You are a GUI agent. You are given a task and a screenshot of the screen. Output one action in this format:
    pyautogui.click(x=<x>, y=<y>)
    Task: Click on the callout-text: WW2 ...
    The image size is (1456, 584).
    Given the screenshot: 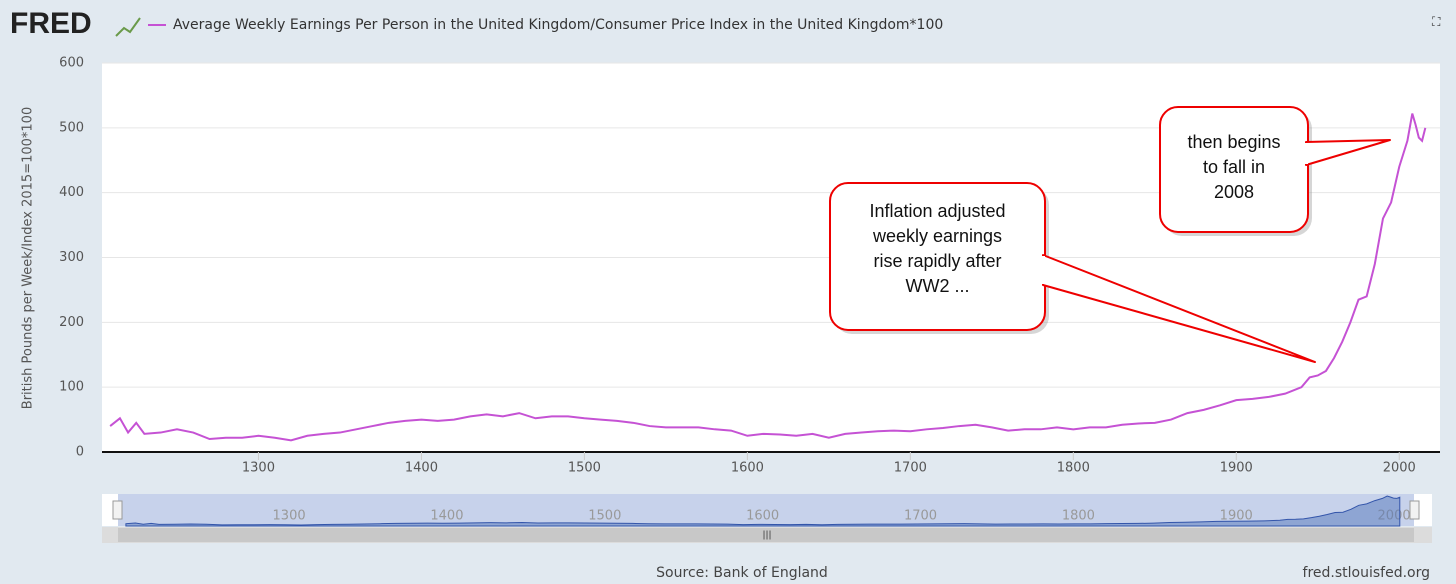 What is the action you would take?
    pyautogui.click(x=938, y=286)
    